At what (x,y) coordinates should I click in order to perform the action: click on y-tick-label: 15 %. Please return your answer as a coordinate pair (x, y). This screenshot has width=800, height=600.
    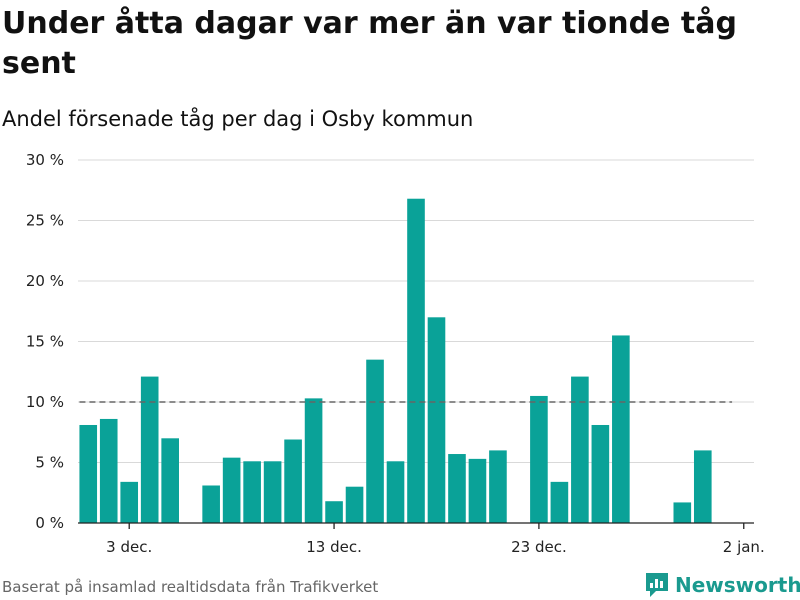
    Looking at the image, I should click on (45, 342).